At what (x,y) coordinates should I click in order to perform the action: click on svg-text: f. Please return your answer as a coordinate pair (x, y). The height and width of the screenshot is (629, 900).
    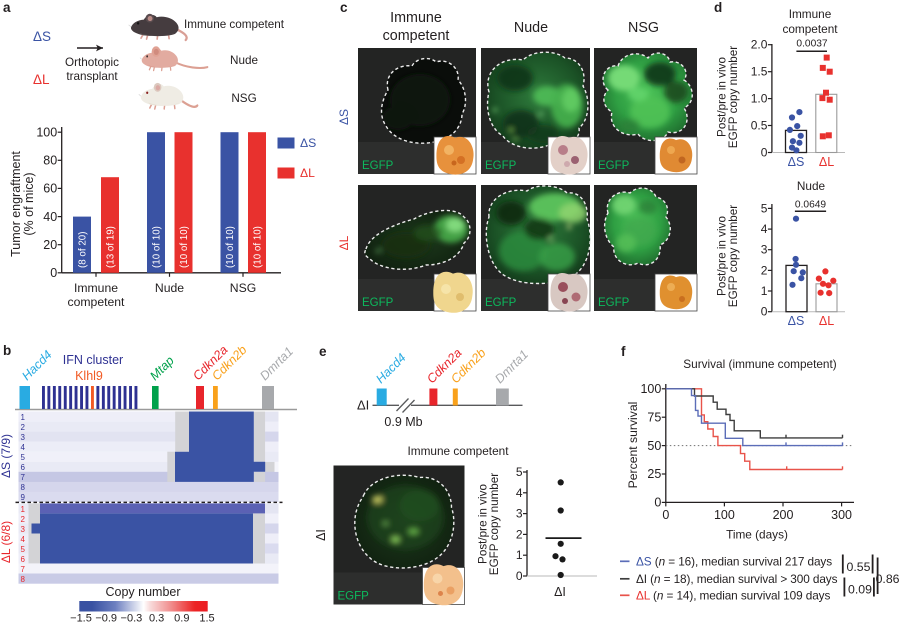
    Looking at the image, I should click on (623, 351).